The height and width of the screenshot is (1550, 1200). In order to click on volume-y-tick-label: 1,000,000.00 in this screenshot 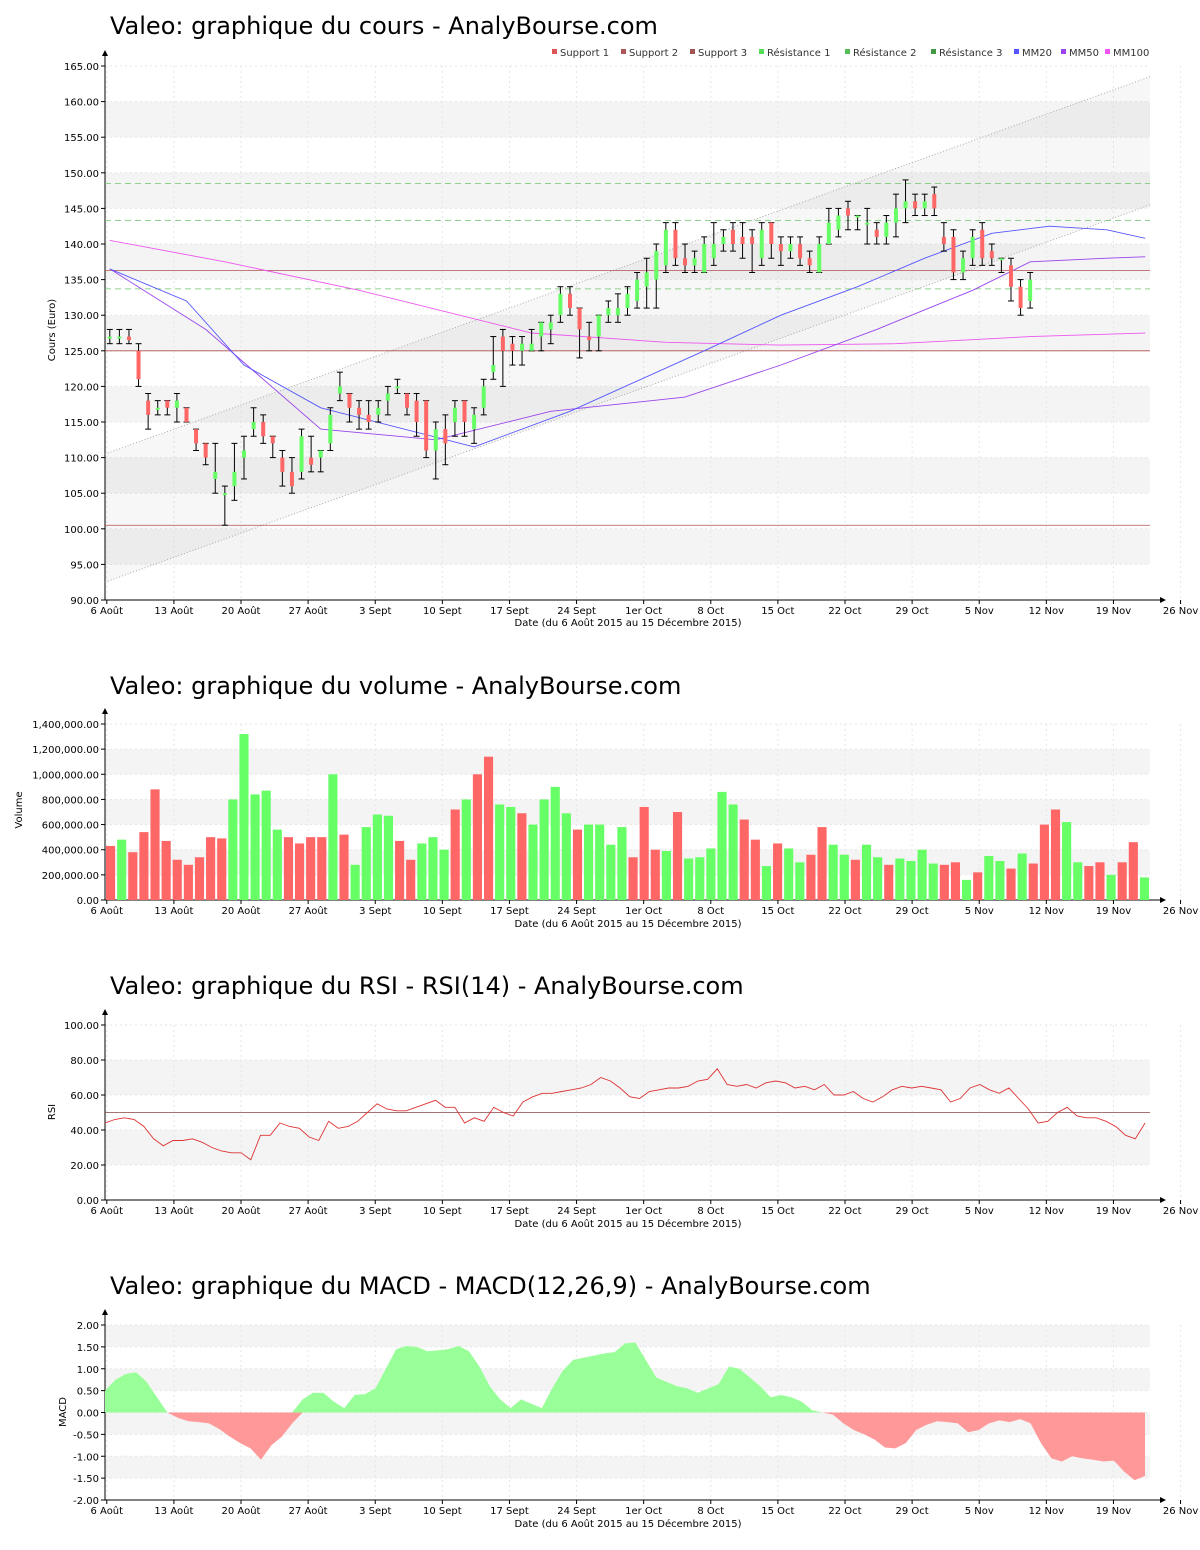, I will do `click(65, 775)`.